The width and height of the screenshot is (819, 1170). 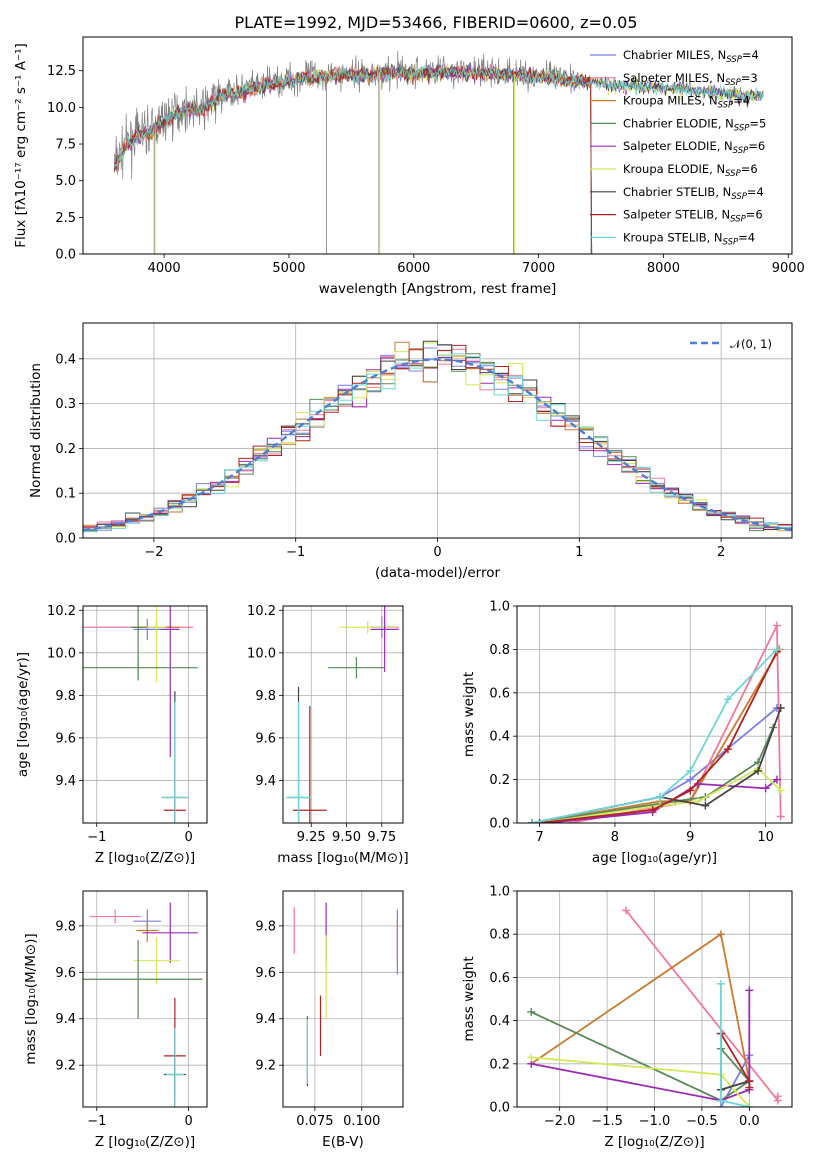 What do you see at coordinates (694, 124) in the screenshot?
I see `legend-label: Chabrier ELODIE, NSSP=5` at bounding box center [694, 124].